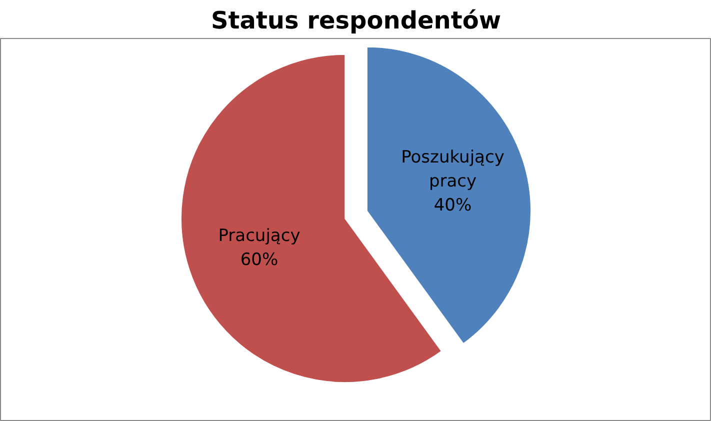 This screenshot has height=421, width=711. What do you see at coordinates (356, 20) in the screenshot?
I see `chart-title: Status respondentów` at bounding box center [356, 20].